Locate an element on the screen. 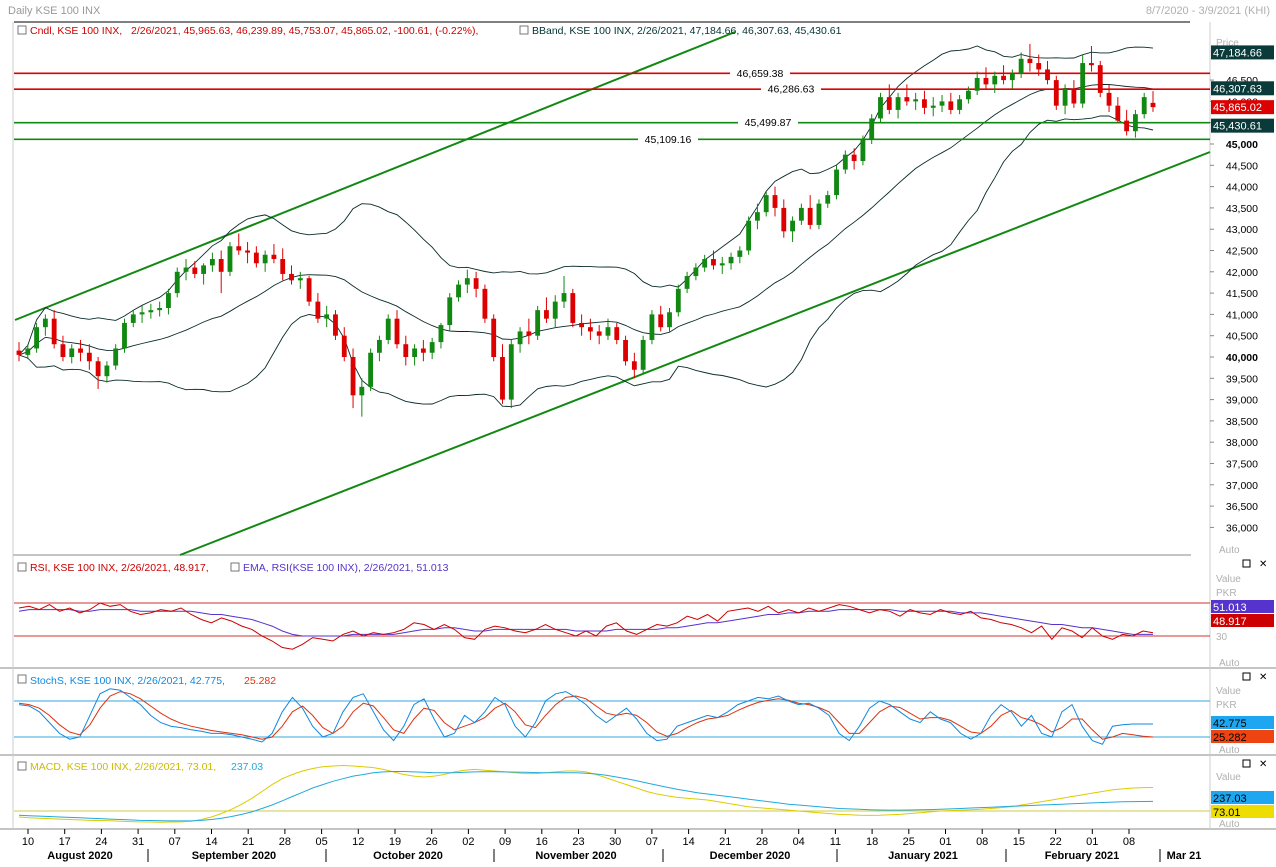  day-tick-label: 28 is located at coordinates (762, 842).